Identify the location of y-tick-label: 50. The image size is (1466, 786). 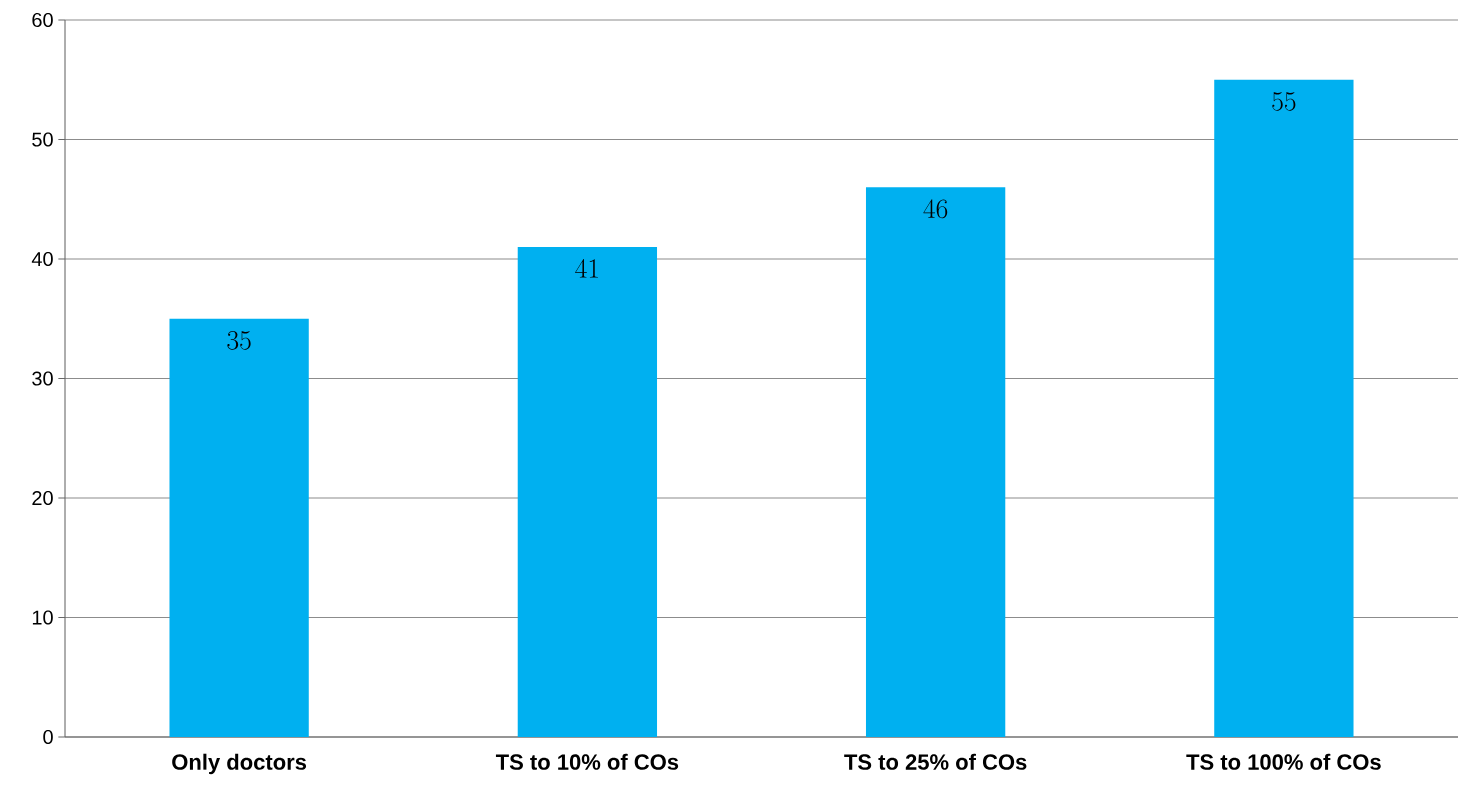
(42, 139).